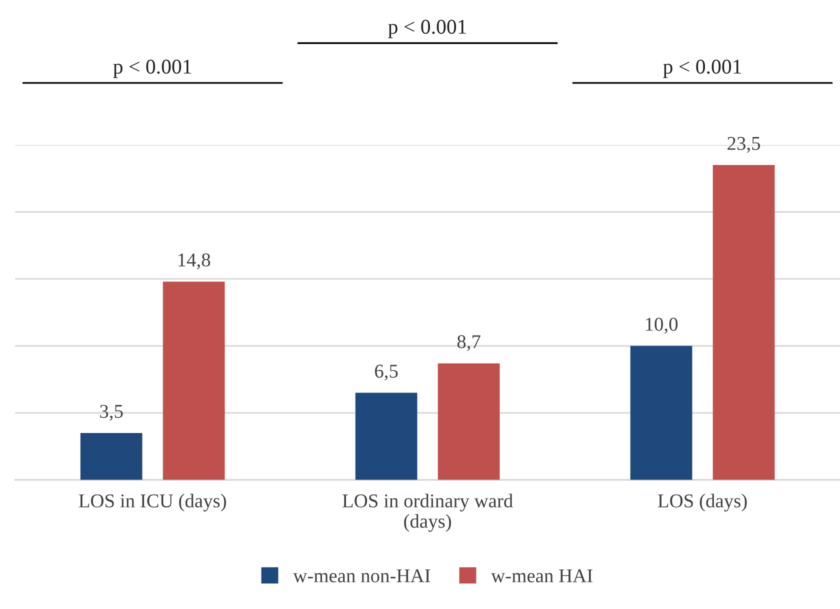  What do you see at coordinates (662, 326) in the screenshot?
I see `data-label: 10,0` at bounding box center [662, 326].